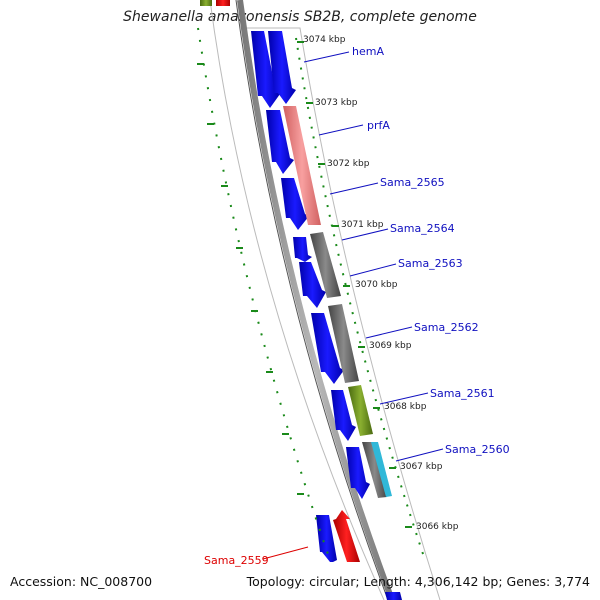 The height and width of the screenshot is (600, 600). What do you see at coordinates (381, 469) in the screenshot?
I see `cds-arrow-cyan` at bounding box center [381, 469].